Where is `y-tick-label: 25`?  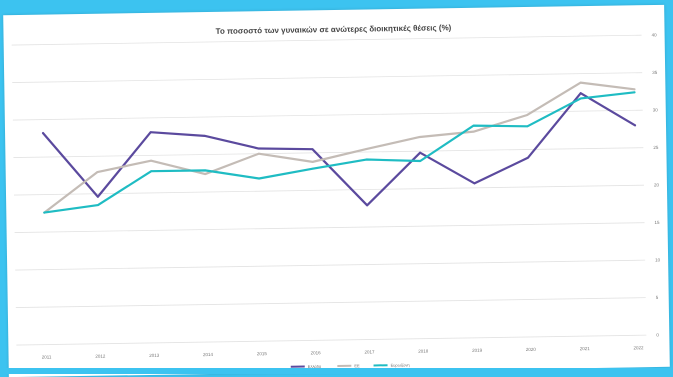 y-tick-label: 25 is located at coordinates (656, 147).